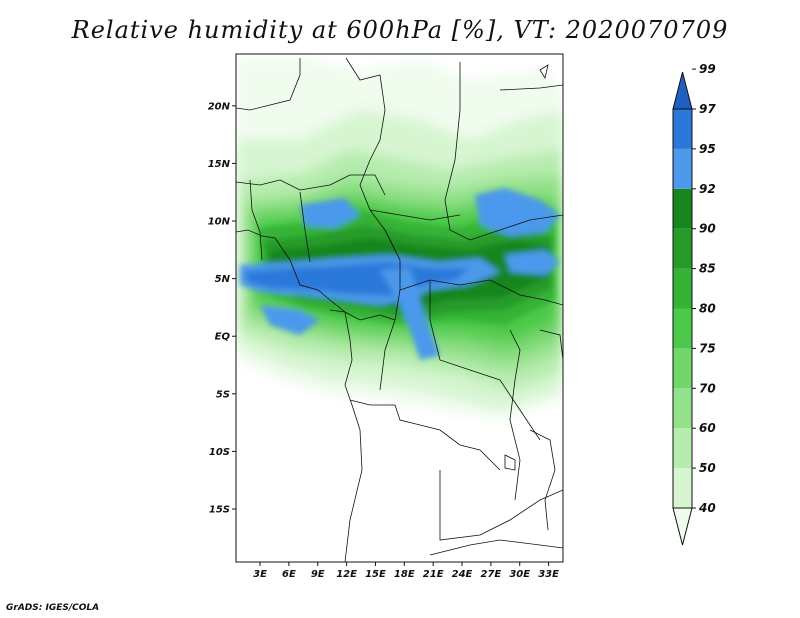 The height and width of the screenshot is (618, 800). What do you see at coordinates (260, 574) in the screenshot?
I see `lon-tick-label: 3E` at bounding box center [260, 574].